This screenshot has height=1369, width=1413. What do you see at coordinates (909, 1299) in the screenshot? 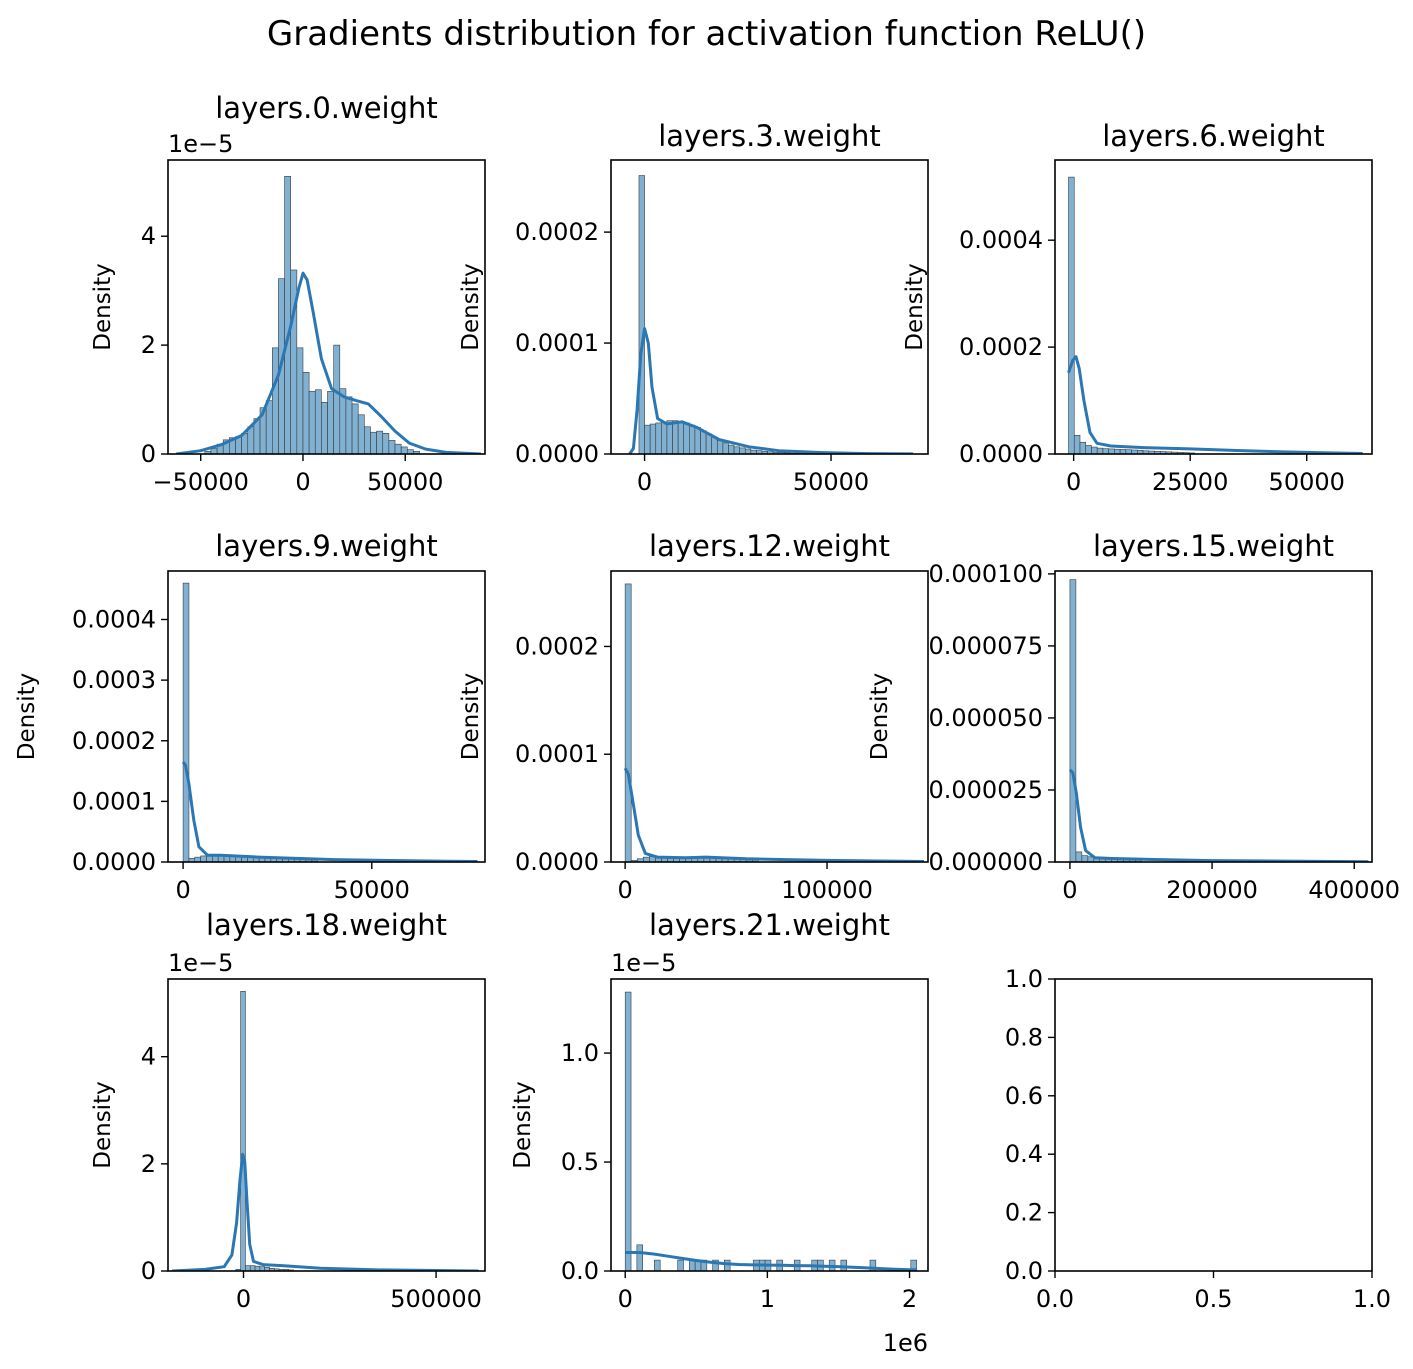
I see `x-tick-label: 2` at bounding box center [909, 1299].